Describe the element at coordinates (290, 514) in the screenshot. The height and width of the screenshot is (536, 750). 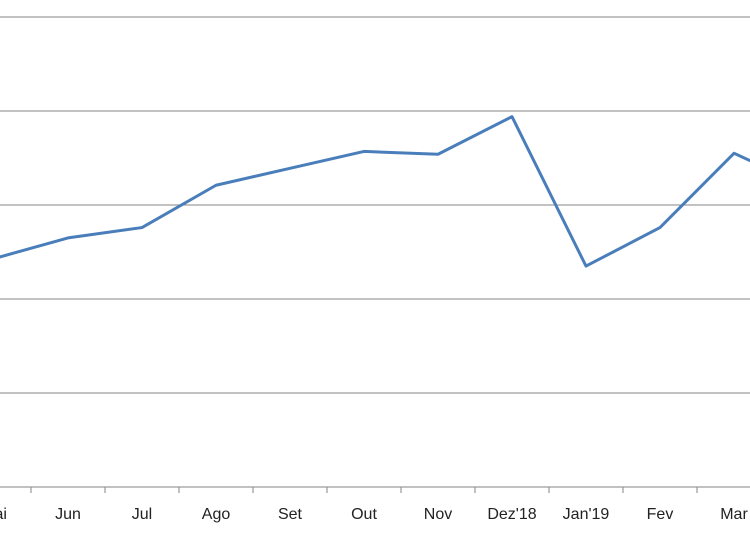
I see `x-tick-label: Set` at that location.